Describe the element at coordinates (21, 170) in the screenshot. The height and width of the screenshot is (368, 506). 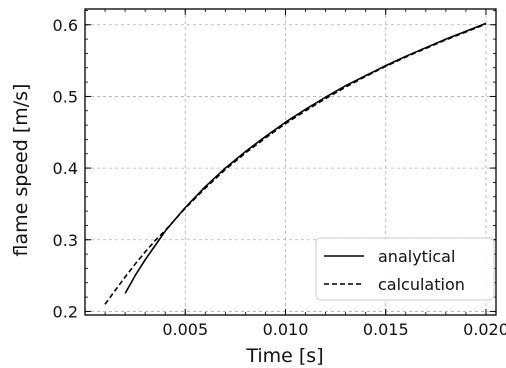
I see `y-axis-title: flame speed [m/s]` at that location.